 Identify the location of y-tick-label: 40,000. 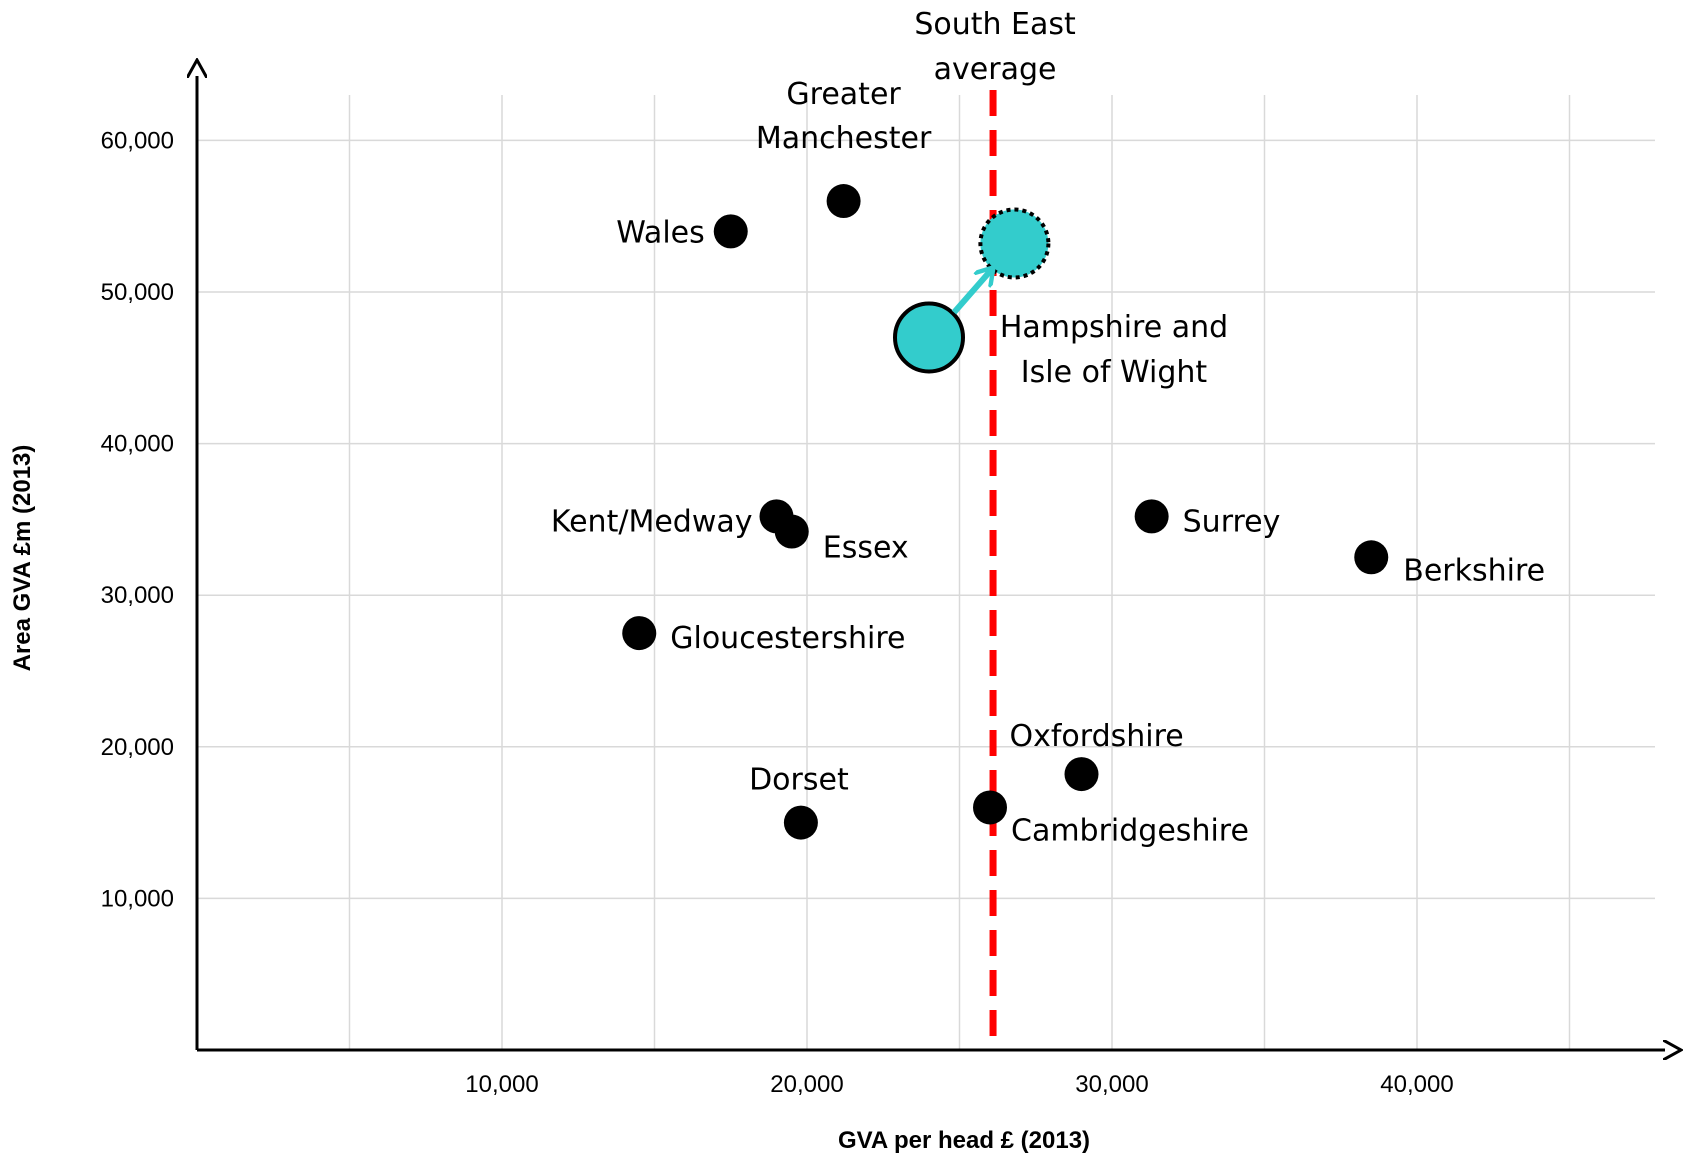
(137, 444).